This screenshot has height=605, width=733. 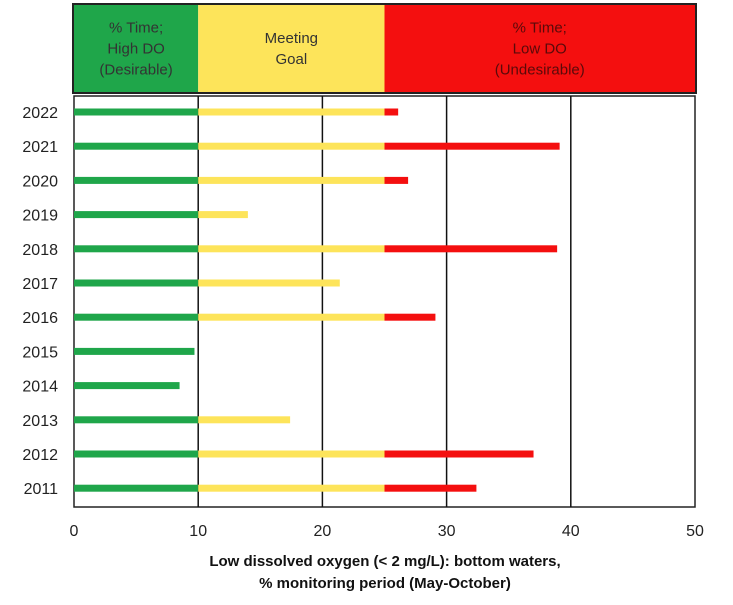 What do you see at coordinates (135, 70) in the screenshot?
I see `zone-label: (Desirable)` at bounding box center [135, 70].